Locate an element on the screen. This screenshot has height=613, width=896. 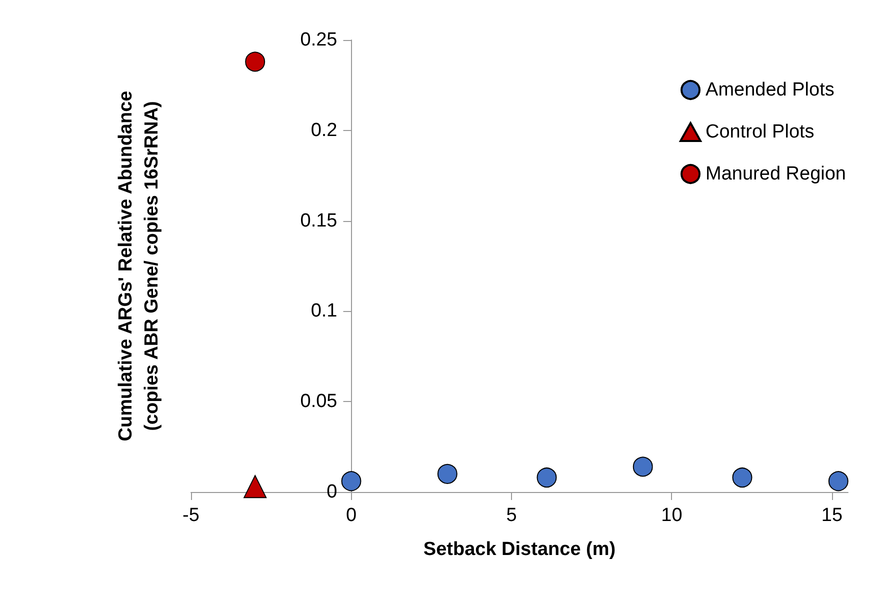
legend-label: Control Plots is located at coordinates (760, 132).